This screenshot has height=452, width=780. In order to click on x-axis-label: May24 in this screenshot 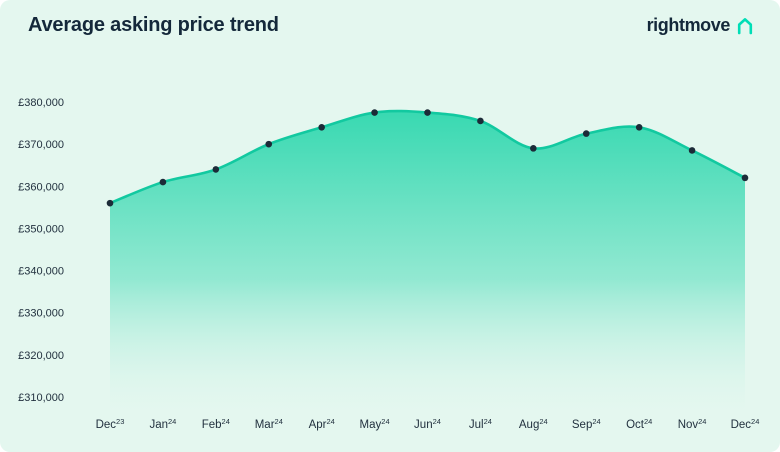, I will do `click(375, 424)`.